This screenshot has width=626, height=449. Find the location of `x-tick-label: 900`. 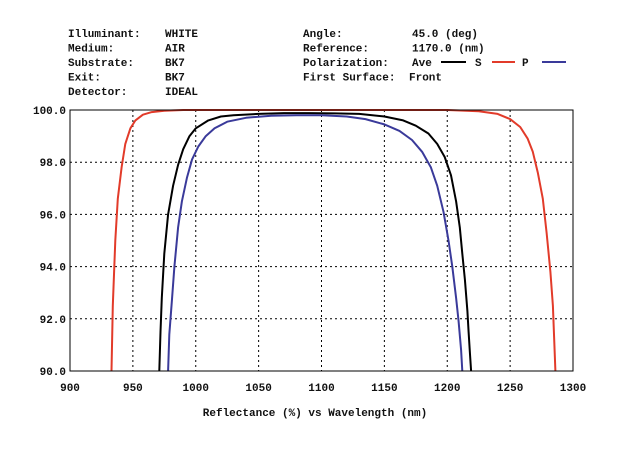

x-tick-label: 900 is located at coordinates (70, 389).